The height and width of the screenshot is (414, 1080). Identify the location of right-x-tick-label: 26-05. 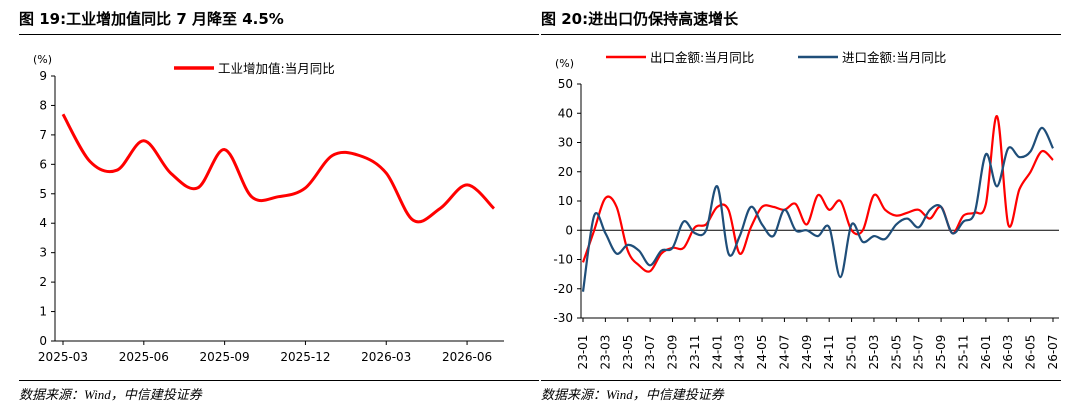
(1031, 352).